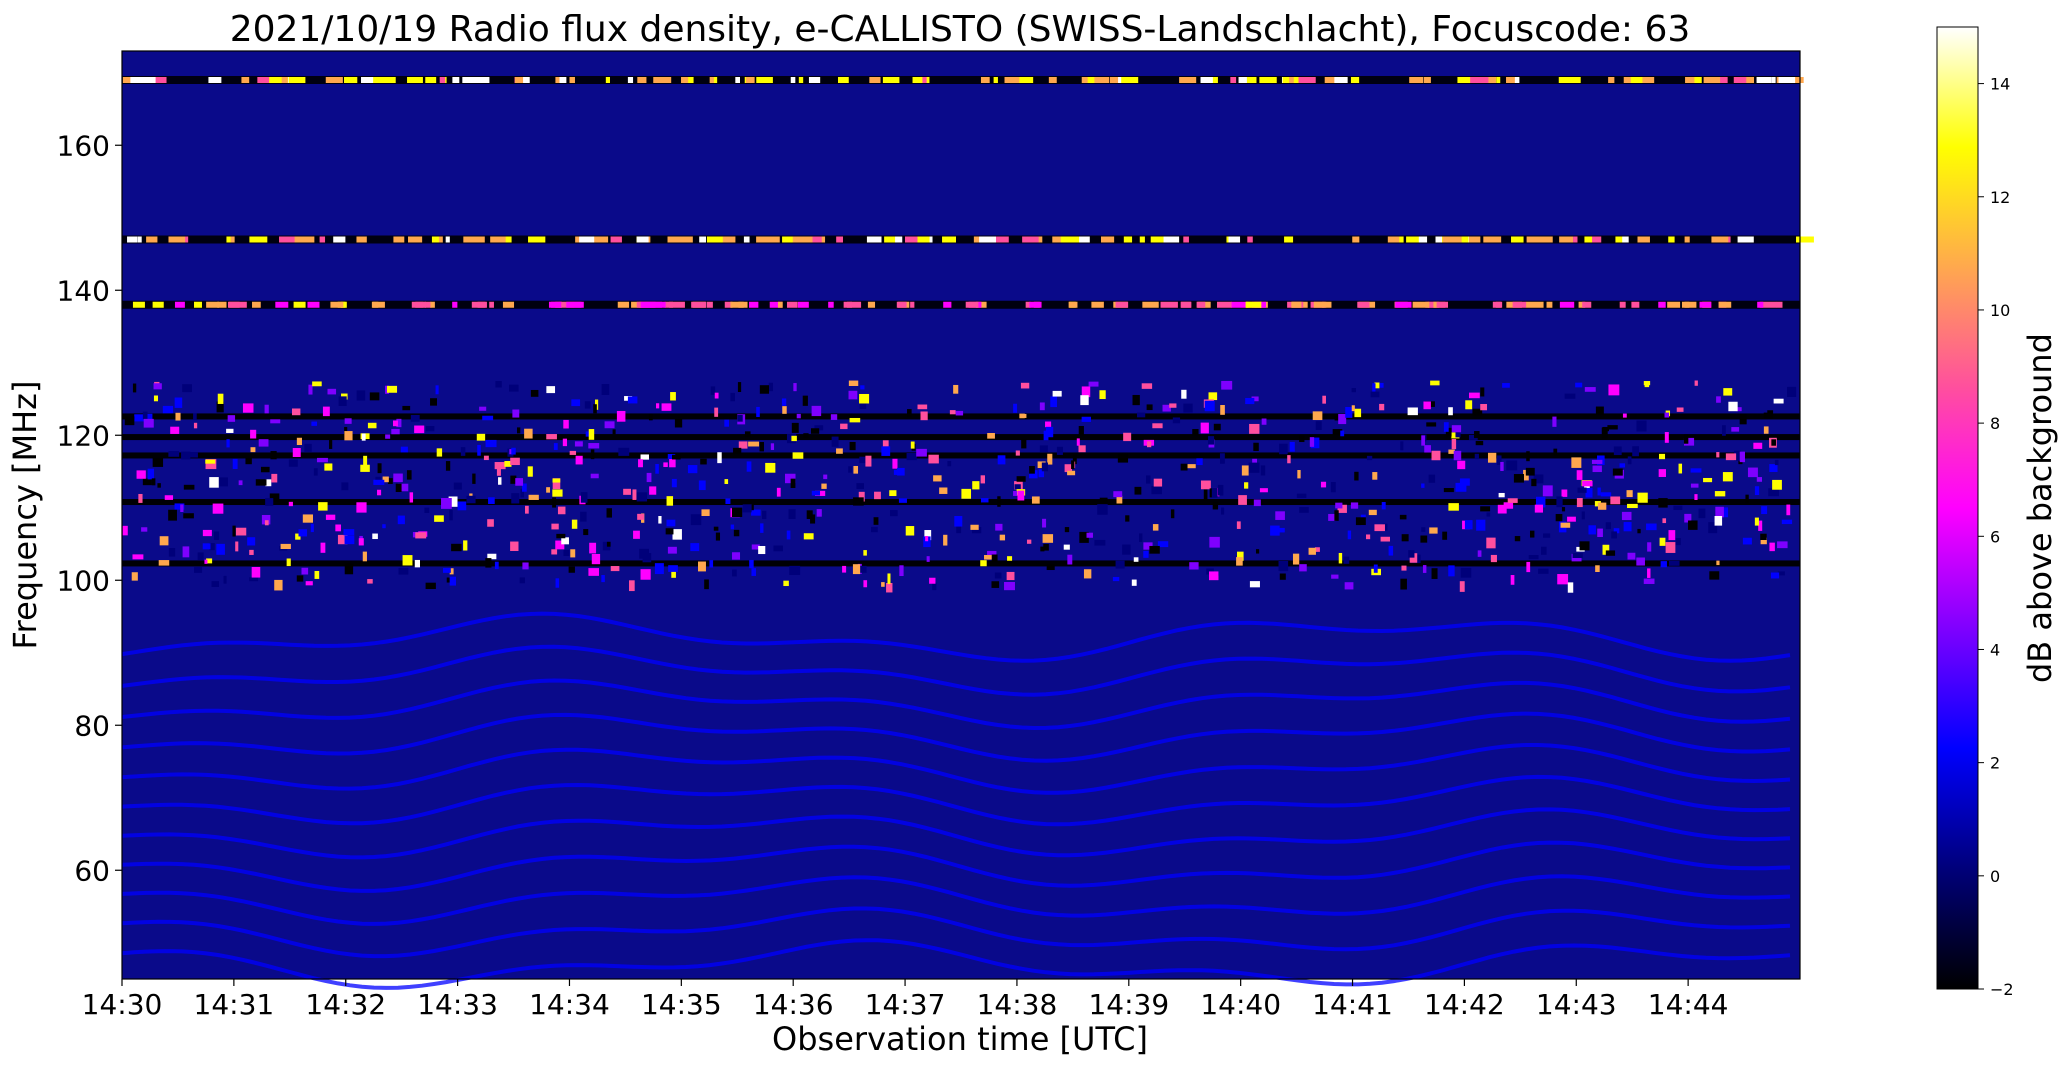 The width and height of the screenshot is (2066, 1067). What do you see at coordinates (961, 80) in the screenshot?
I see `interference-band` at bounding box center [961, 80].